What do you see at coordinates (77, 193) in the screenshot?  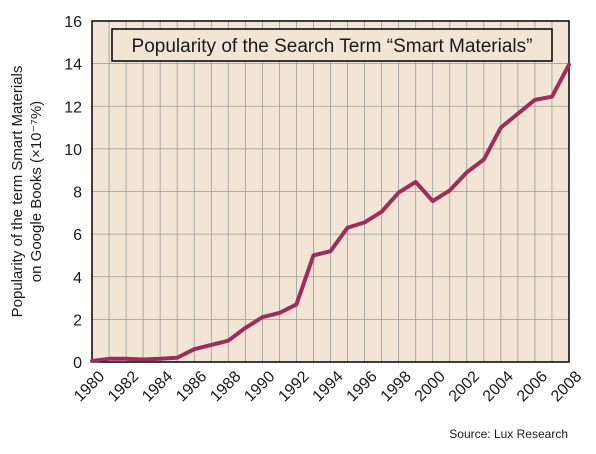 I see `y-tick-label: 8` at bounding box center [77, 193].